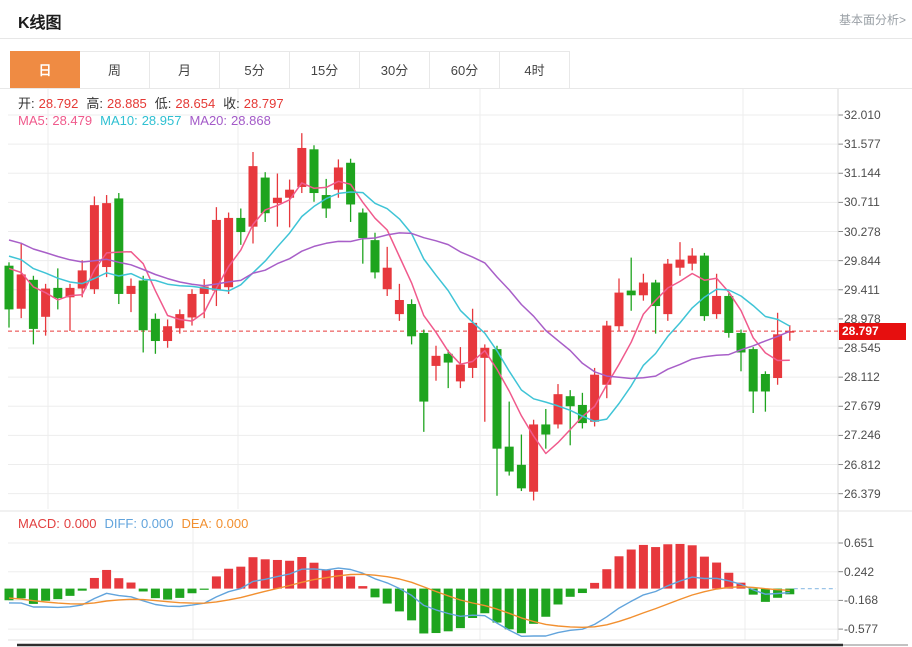 Image resolution: width=912 pixels, height=647 pixels. Describe the element at coordinates (862, 493) in the screenshot. I see `price-axis-label: 26.379` at that location.